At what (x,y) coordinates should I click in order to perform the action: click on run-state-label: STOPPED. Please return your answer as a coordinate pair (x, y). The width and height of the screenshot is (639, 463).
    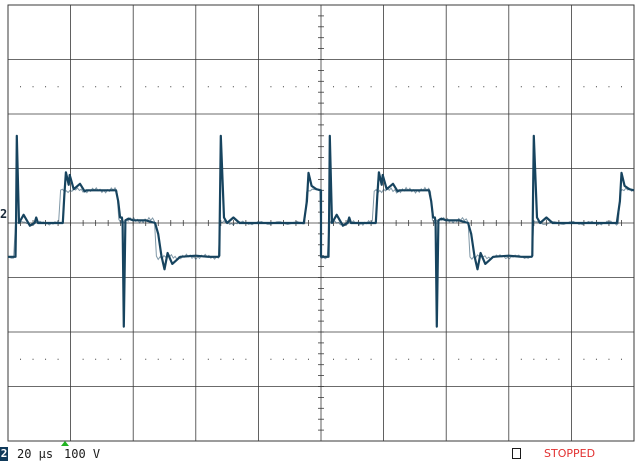
    Looking at the image, I should click on (570, 453).